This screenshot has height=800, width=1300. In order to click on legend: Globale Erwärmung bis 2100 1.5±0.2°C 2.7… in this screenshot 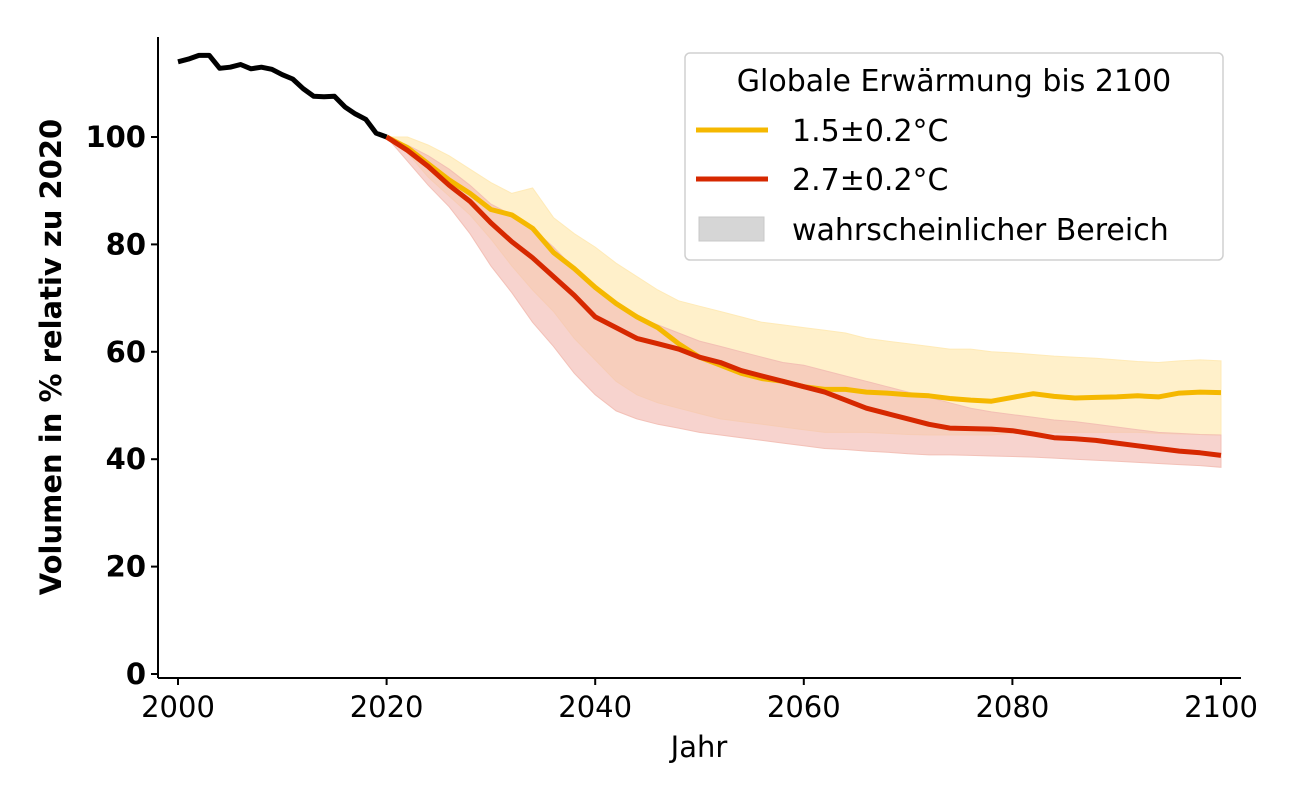, I will do `click(954, 156)`.